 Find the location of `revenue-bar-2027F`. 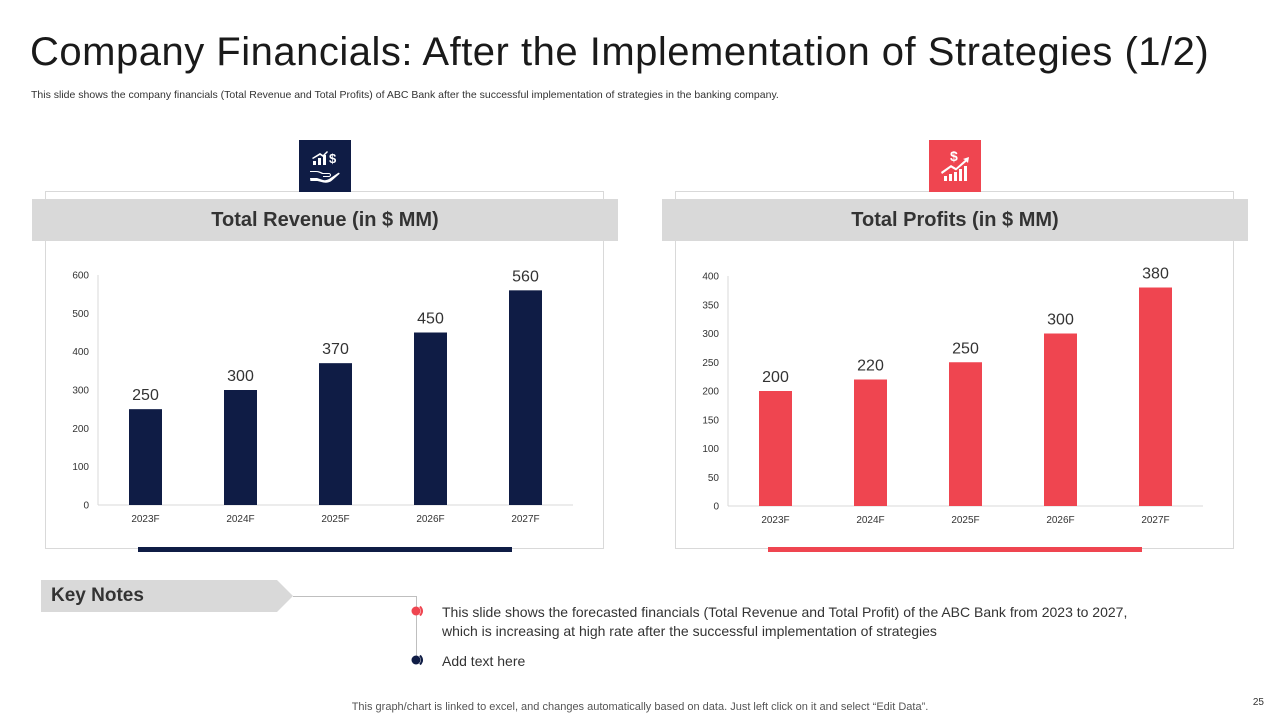

revenue-bar-2027F is located at coordinates (525, 397).